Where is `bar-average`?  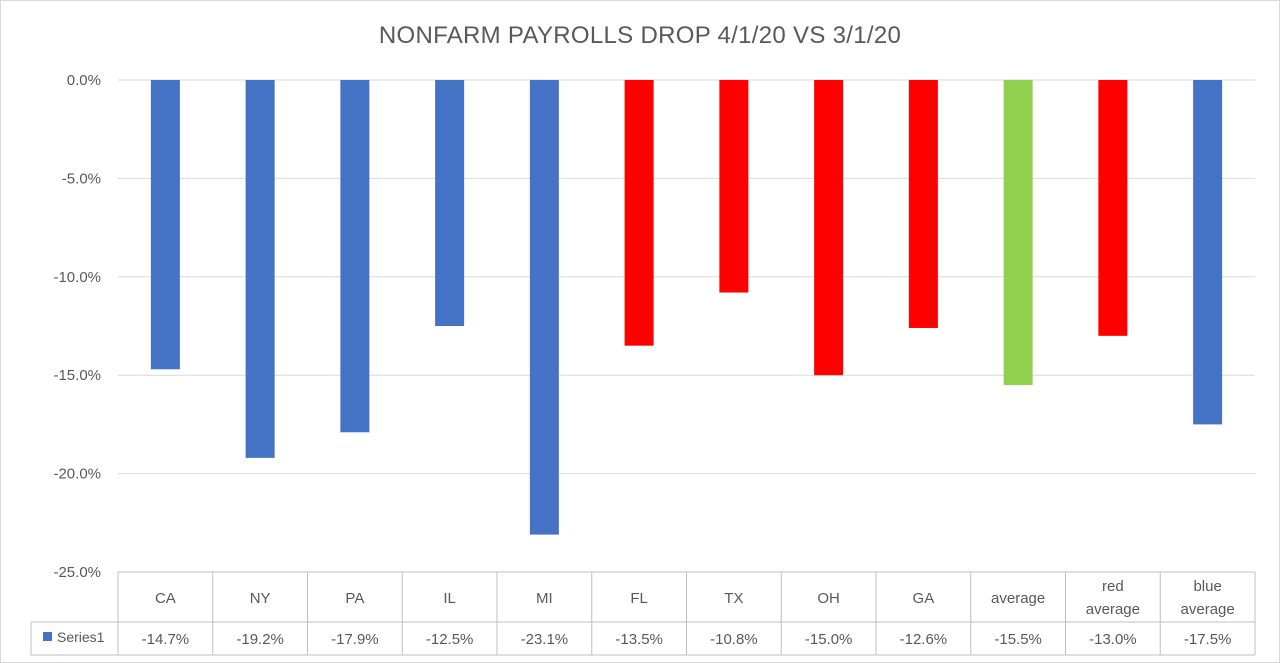
bar-average is located at coordinates (1018, 233).